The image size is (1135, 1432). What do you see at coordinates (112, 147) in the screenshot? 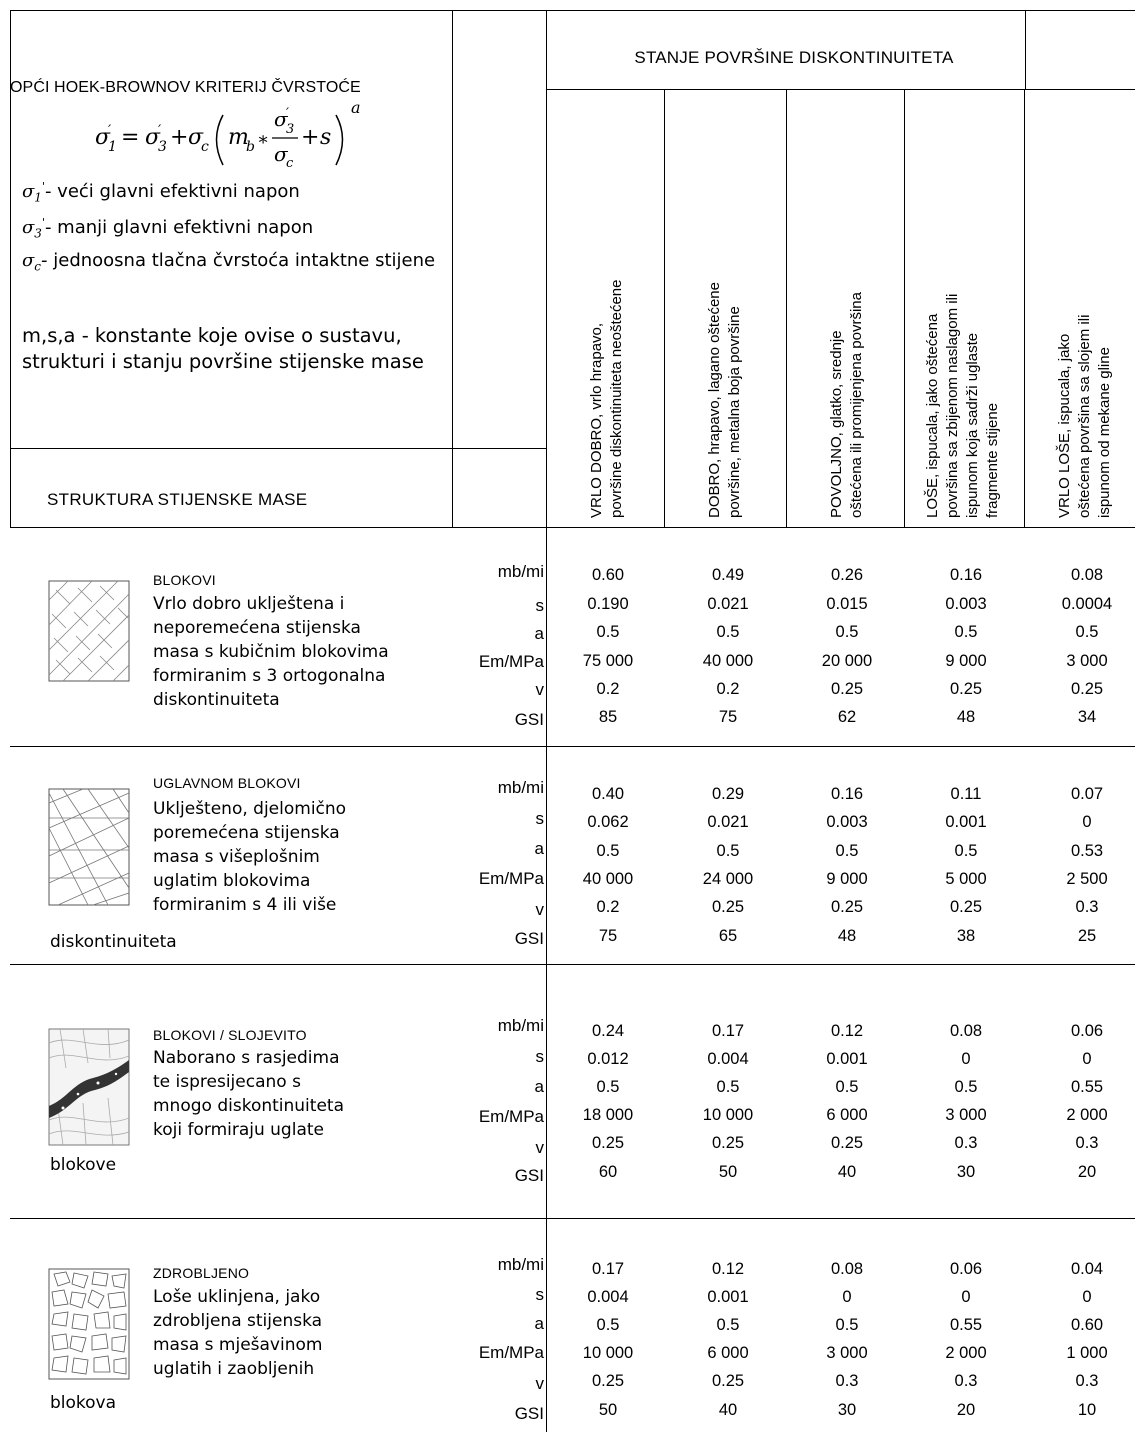
I see `svg-text: 1` at bounding box center [112, 147].